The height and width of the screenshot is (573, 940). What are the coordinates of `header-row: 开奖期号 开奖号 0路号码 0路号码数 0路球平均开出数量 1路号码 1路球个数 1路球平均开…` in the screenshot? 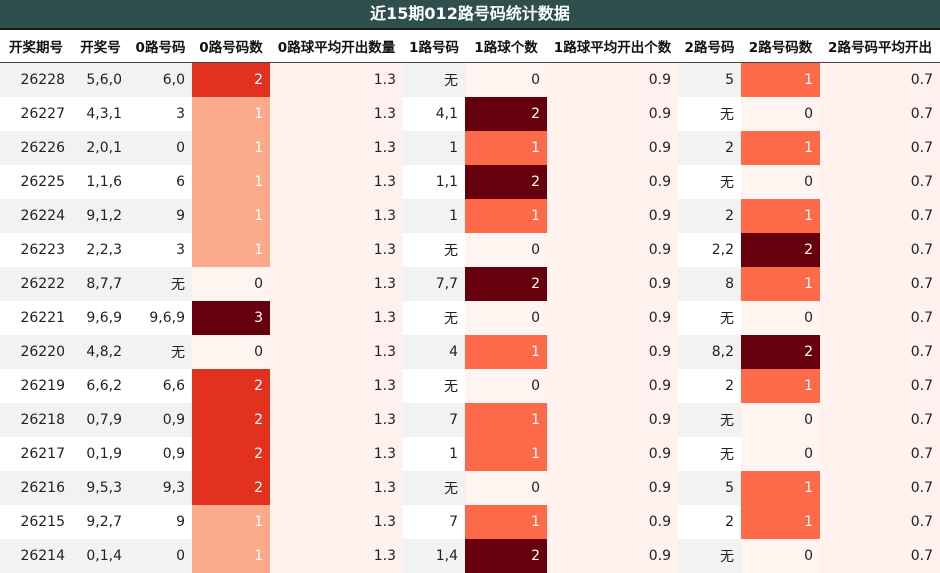 It's located at (470, 46).